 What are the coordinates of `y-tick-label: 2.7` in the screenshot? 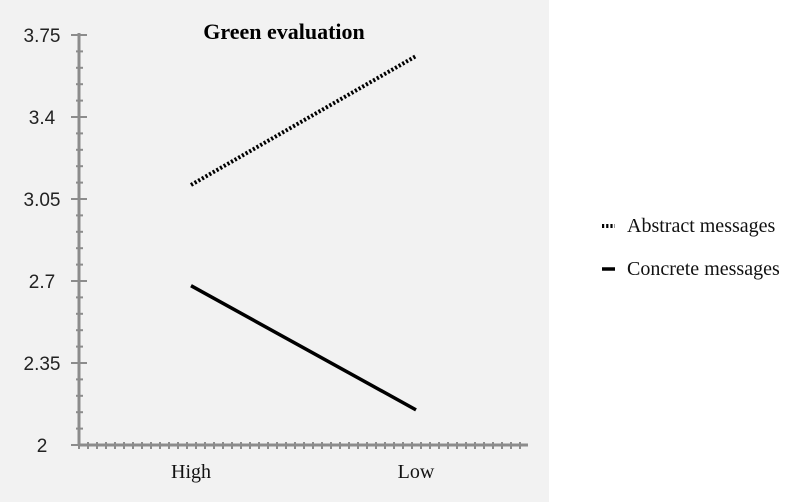 It's located at (42, 282).